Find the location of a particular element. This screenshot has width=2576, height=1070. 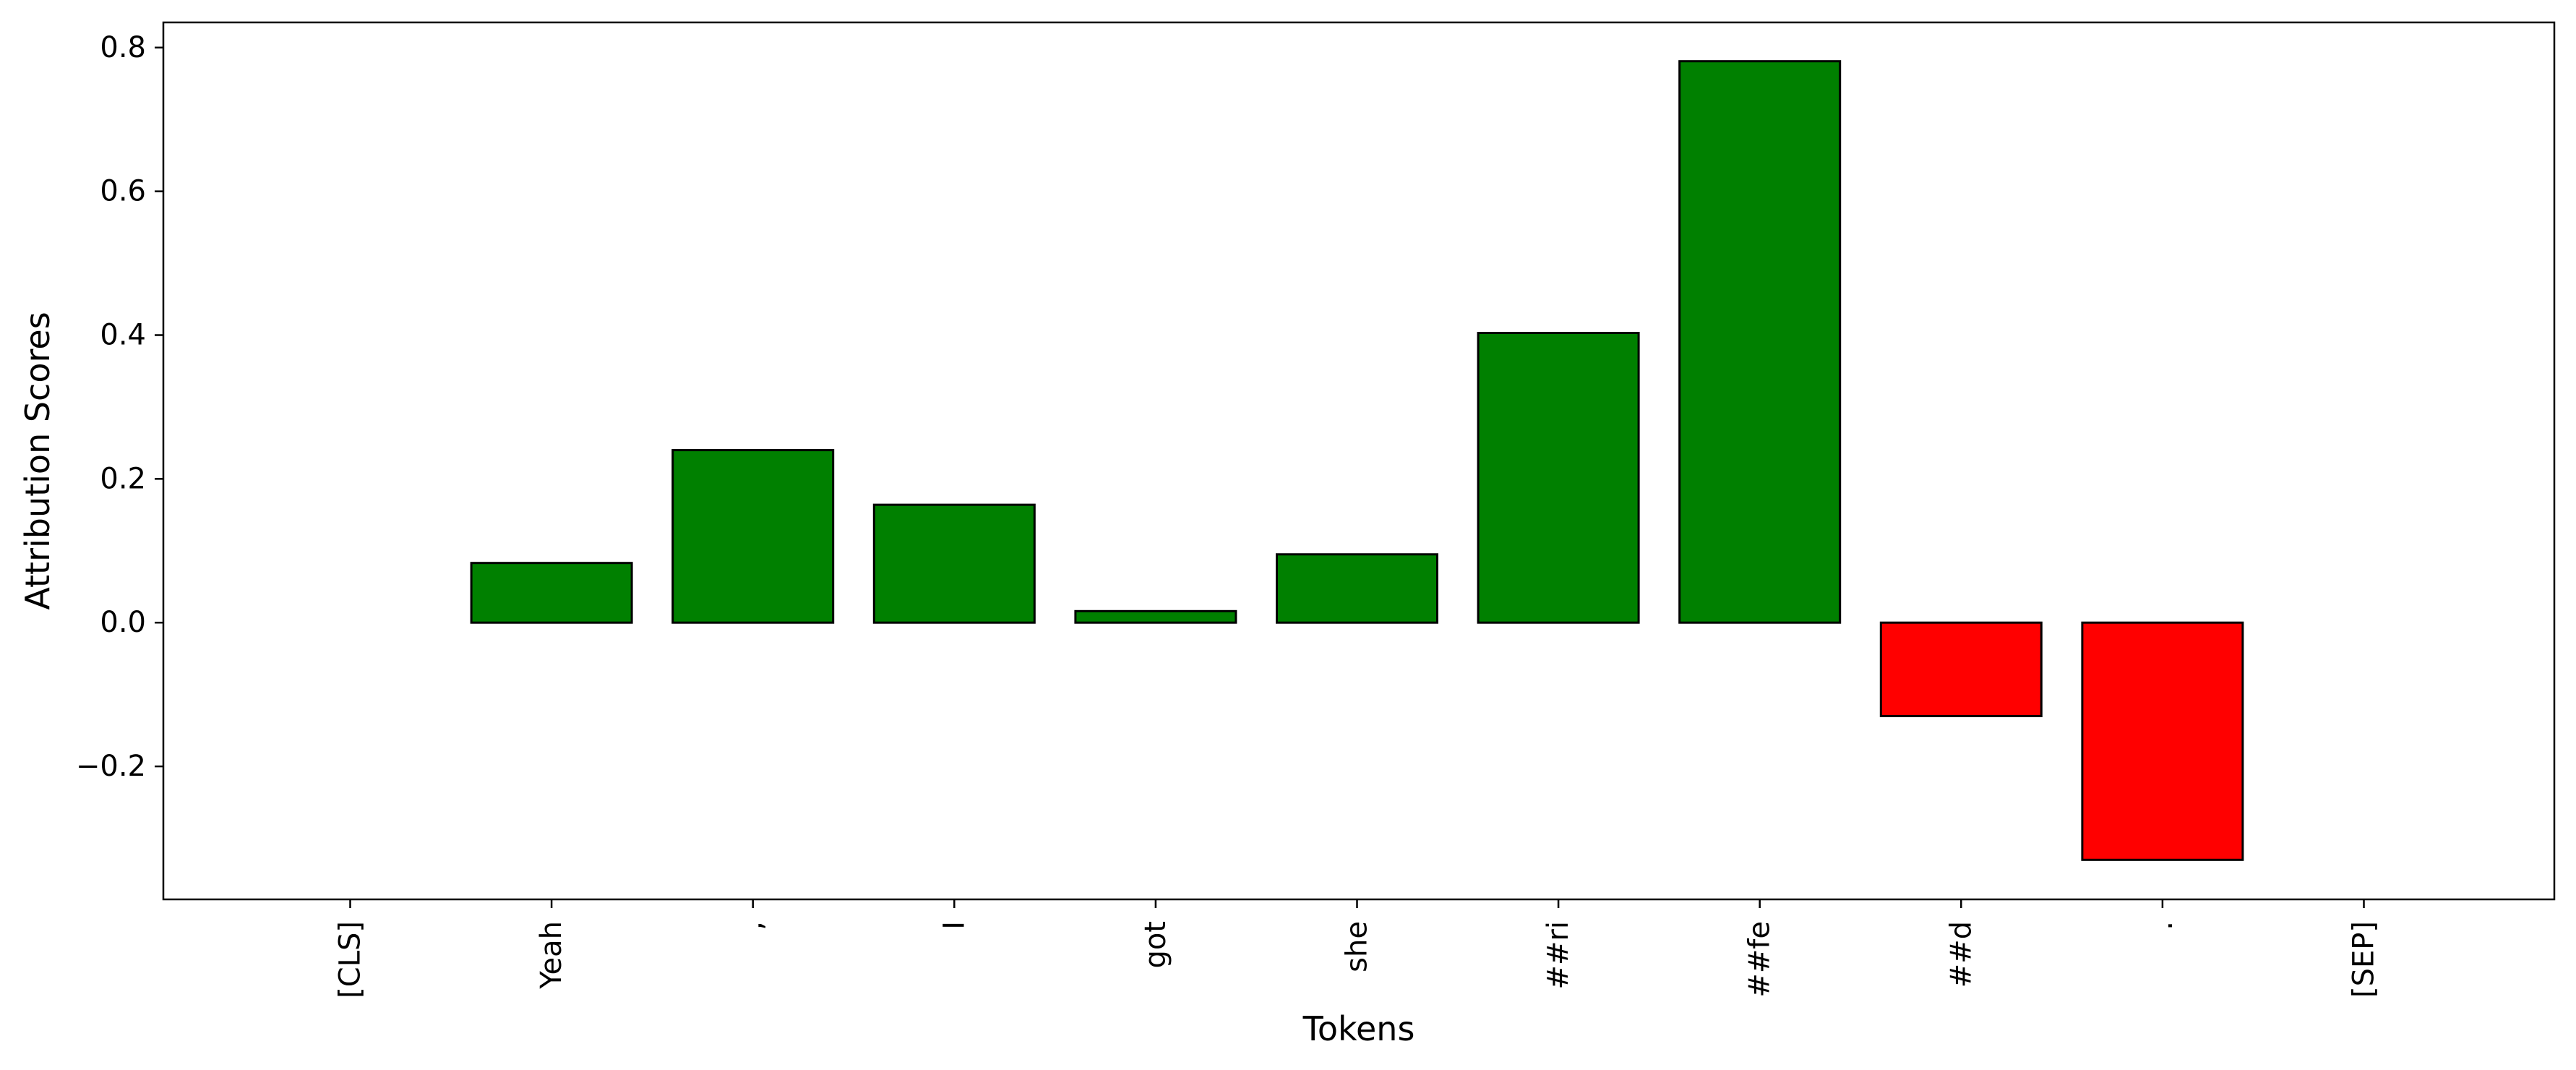

x-tick-label-5: she is located at coordinates (1357, 946).